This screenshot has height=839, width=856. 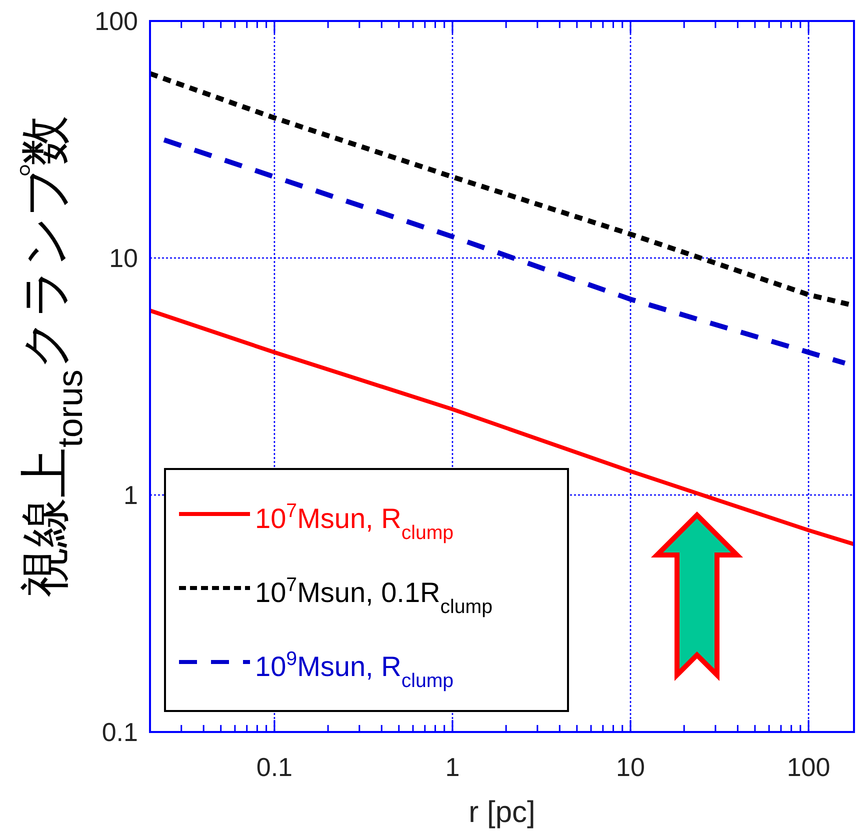 I want to click on y-tick-label: 100, so click(x=116, y=21).